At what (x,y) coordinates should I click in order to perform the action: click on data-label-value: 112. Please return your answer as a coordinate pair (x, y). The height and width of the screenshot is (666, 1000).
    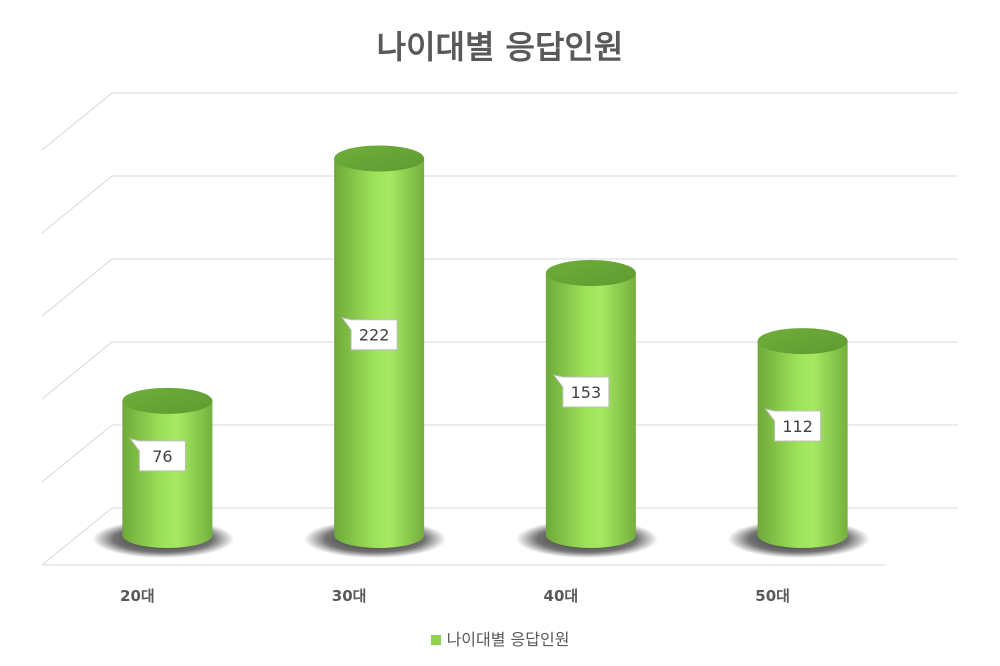
    Looking at the image, I should click on (797, 426).